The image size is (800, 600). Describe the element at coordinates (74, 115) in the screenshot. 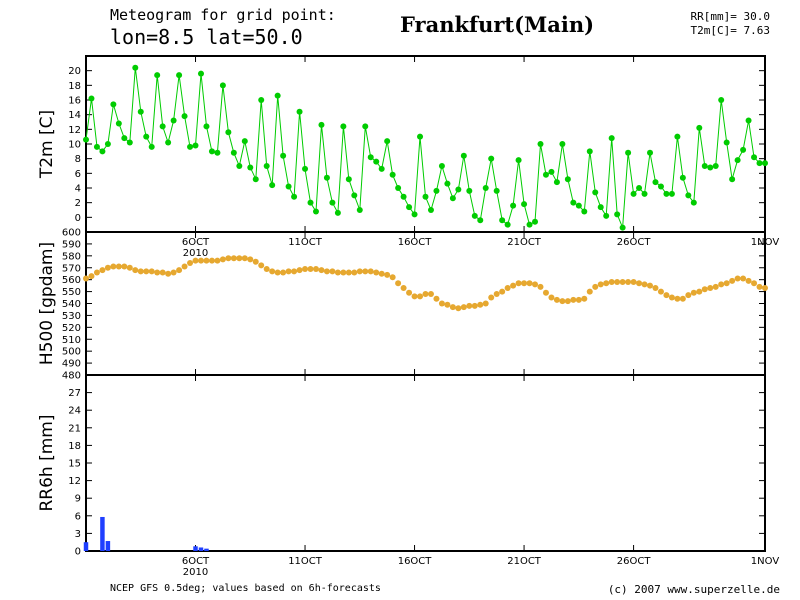

I see `y-tick-label: 14` at that location.